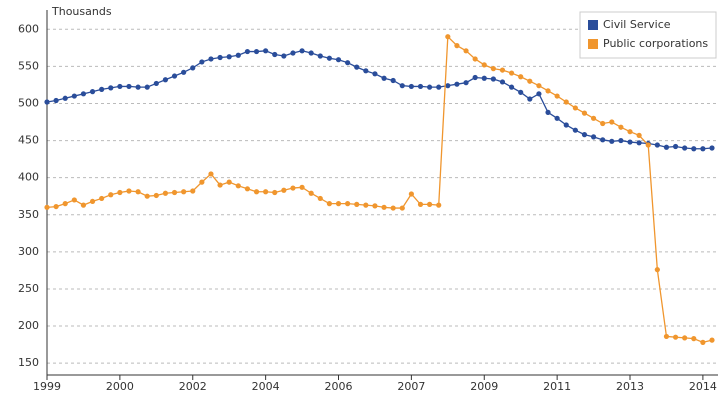  Describe the element at coordinates (703, 386) in the screenshot. I see `x-tick-label: 2014` at that location.